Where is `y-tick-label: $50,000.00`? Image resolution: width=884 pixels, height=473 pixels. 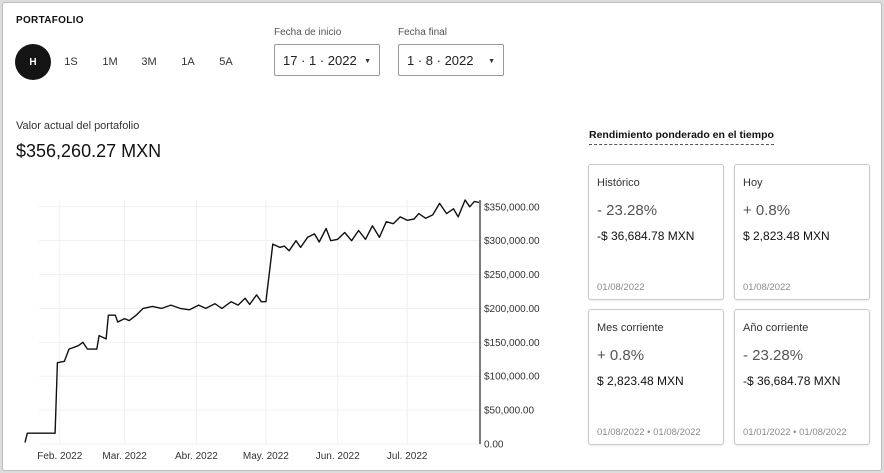
y-tick-label: $50,000.00 is located at coordinates (509, 411).